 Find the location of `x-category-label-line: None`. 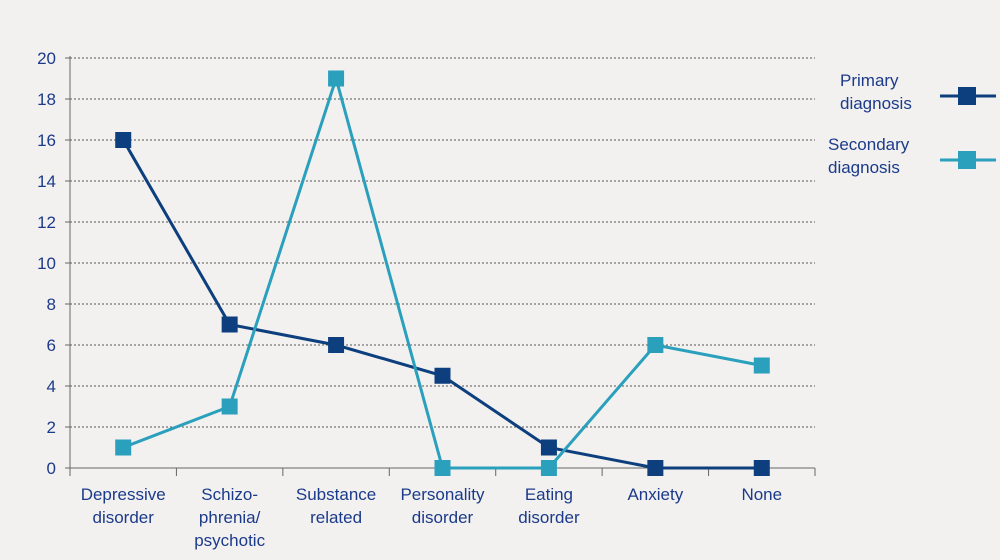

x-category-label-line: None is located at coordinates (761, 494).